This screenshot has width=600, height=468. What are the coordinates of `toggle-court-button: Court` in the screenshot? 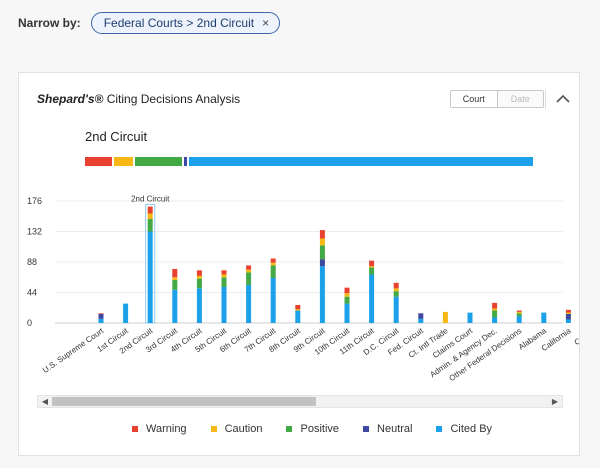 It's located at (474, 99).